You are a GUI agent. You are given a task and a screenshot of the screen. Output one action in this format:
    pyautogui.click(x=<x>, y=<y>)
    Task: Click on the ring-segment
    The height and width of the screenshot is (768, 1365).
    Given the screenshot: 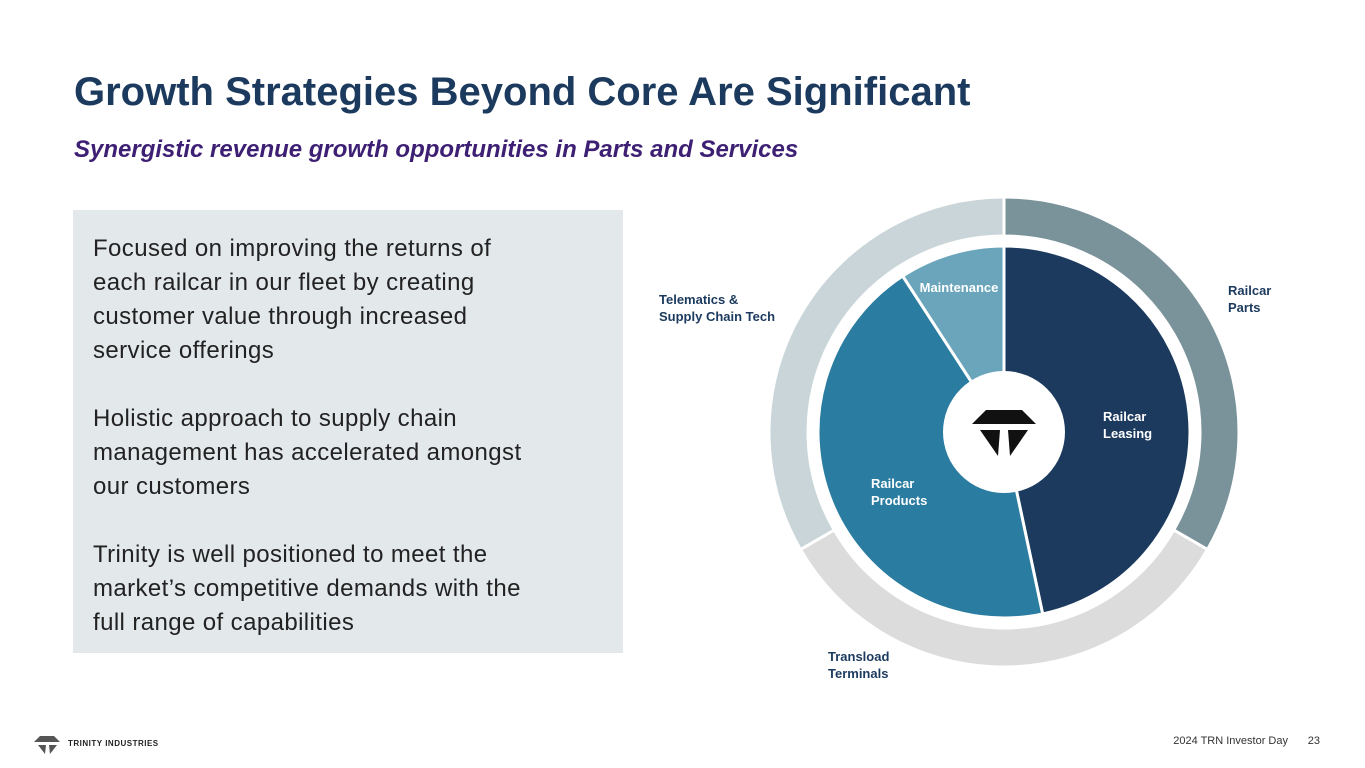 What is the action you would take?
    pyautogui.click(x=886, y=373)
    